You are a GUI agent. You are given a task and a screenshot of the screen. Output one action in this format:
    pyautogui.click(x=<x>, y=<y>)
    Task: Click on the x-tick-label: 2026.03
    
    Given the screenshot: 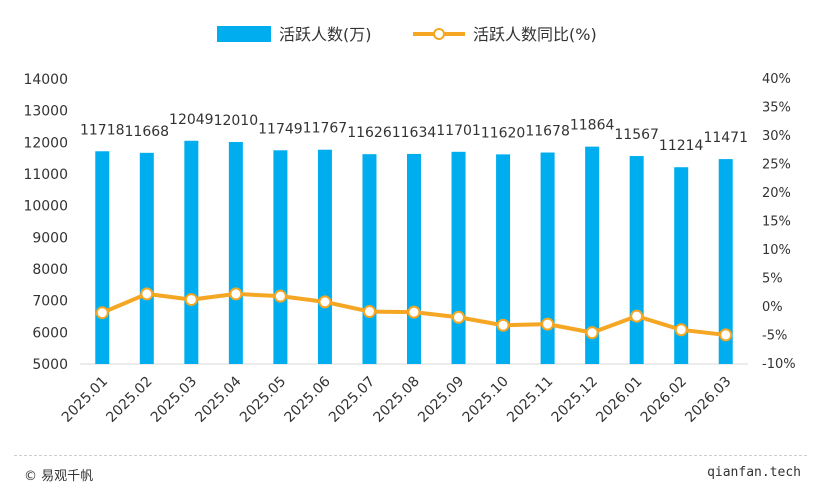 What is the action you would take?
    pyautogui.click(x=708, y=400)
    